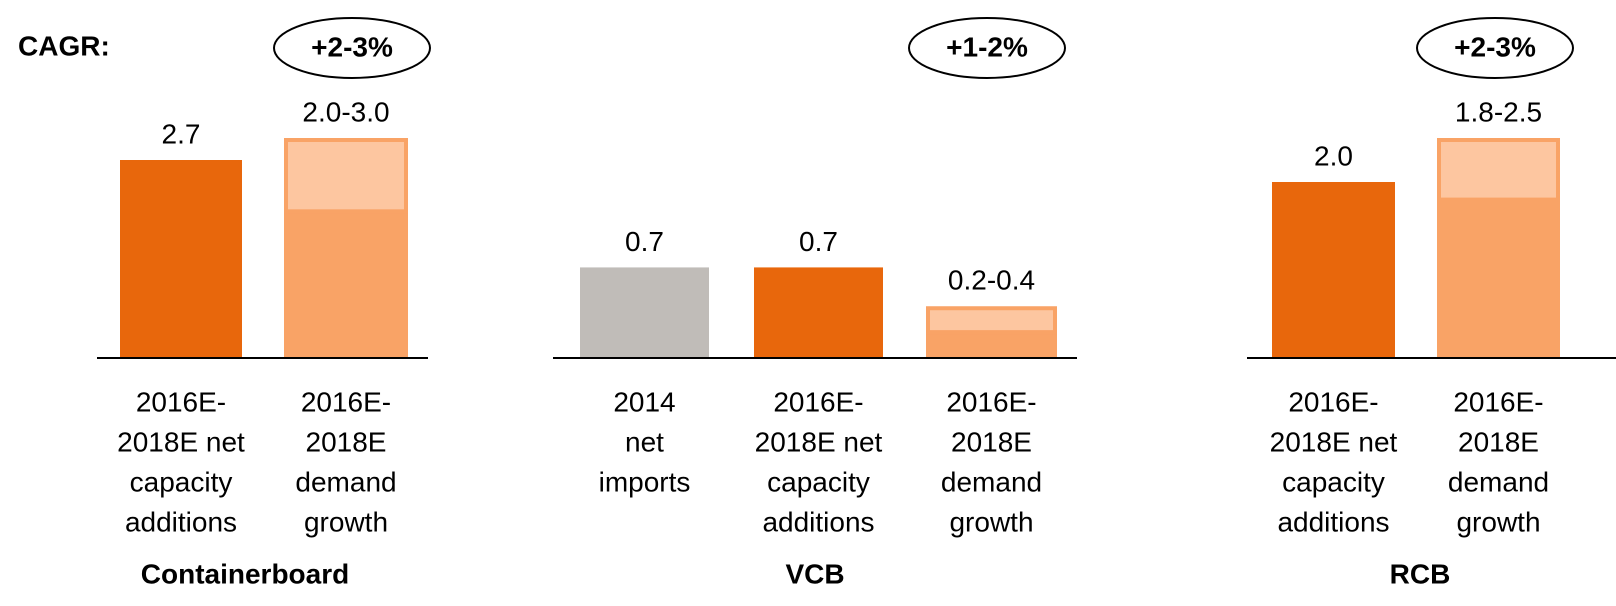 The width and height of the screenshot is (1616, 606). What do you see at coordinates (644, 401) in the screenshot?
I see `category-label: 2014` at bounding box center [644, 401].